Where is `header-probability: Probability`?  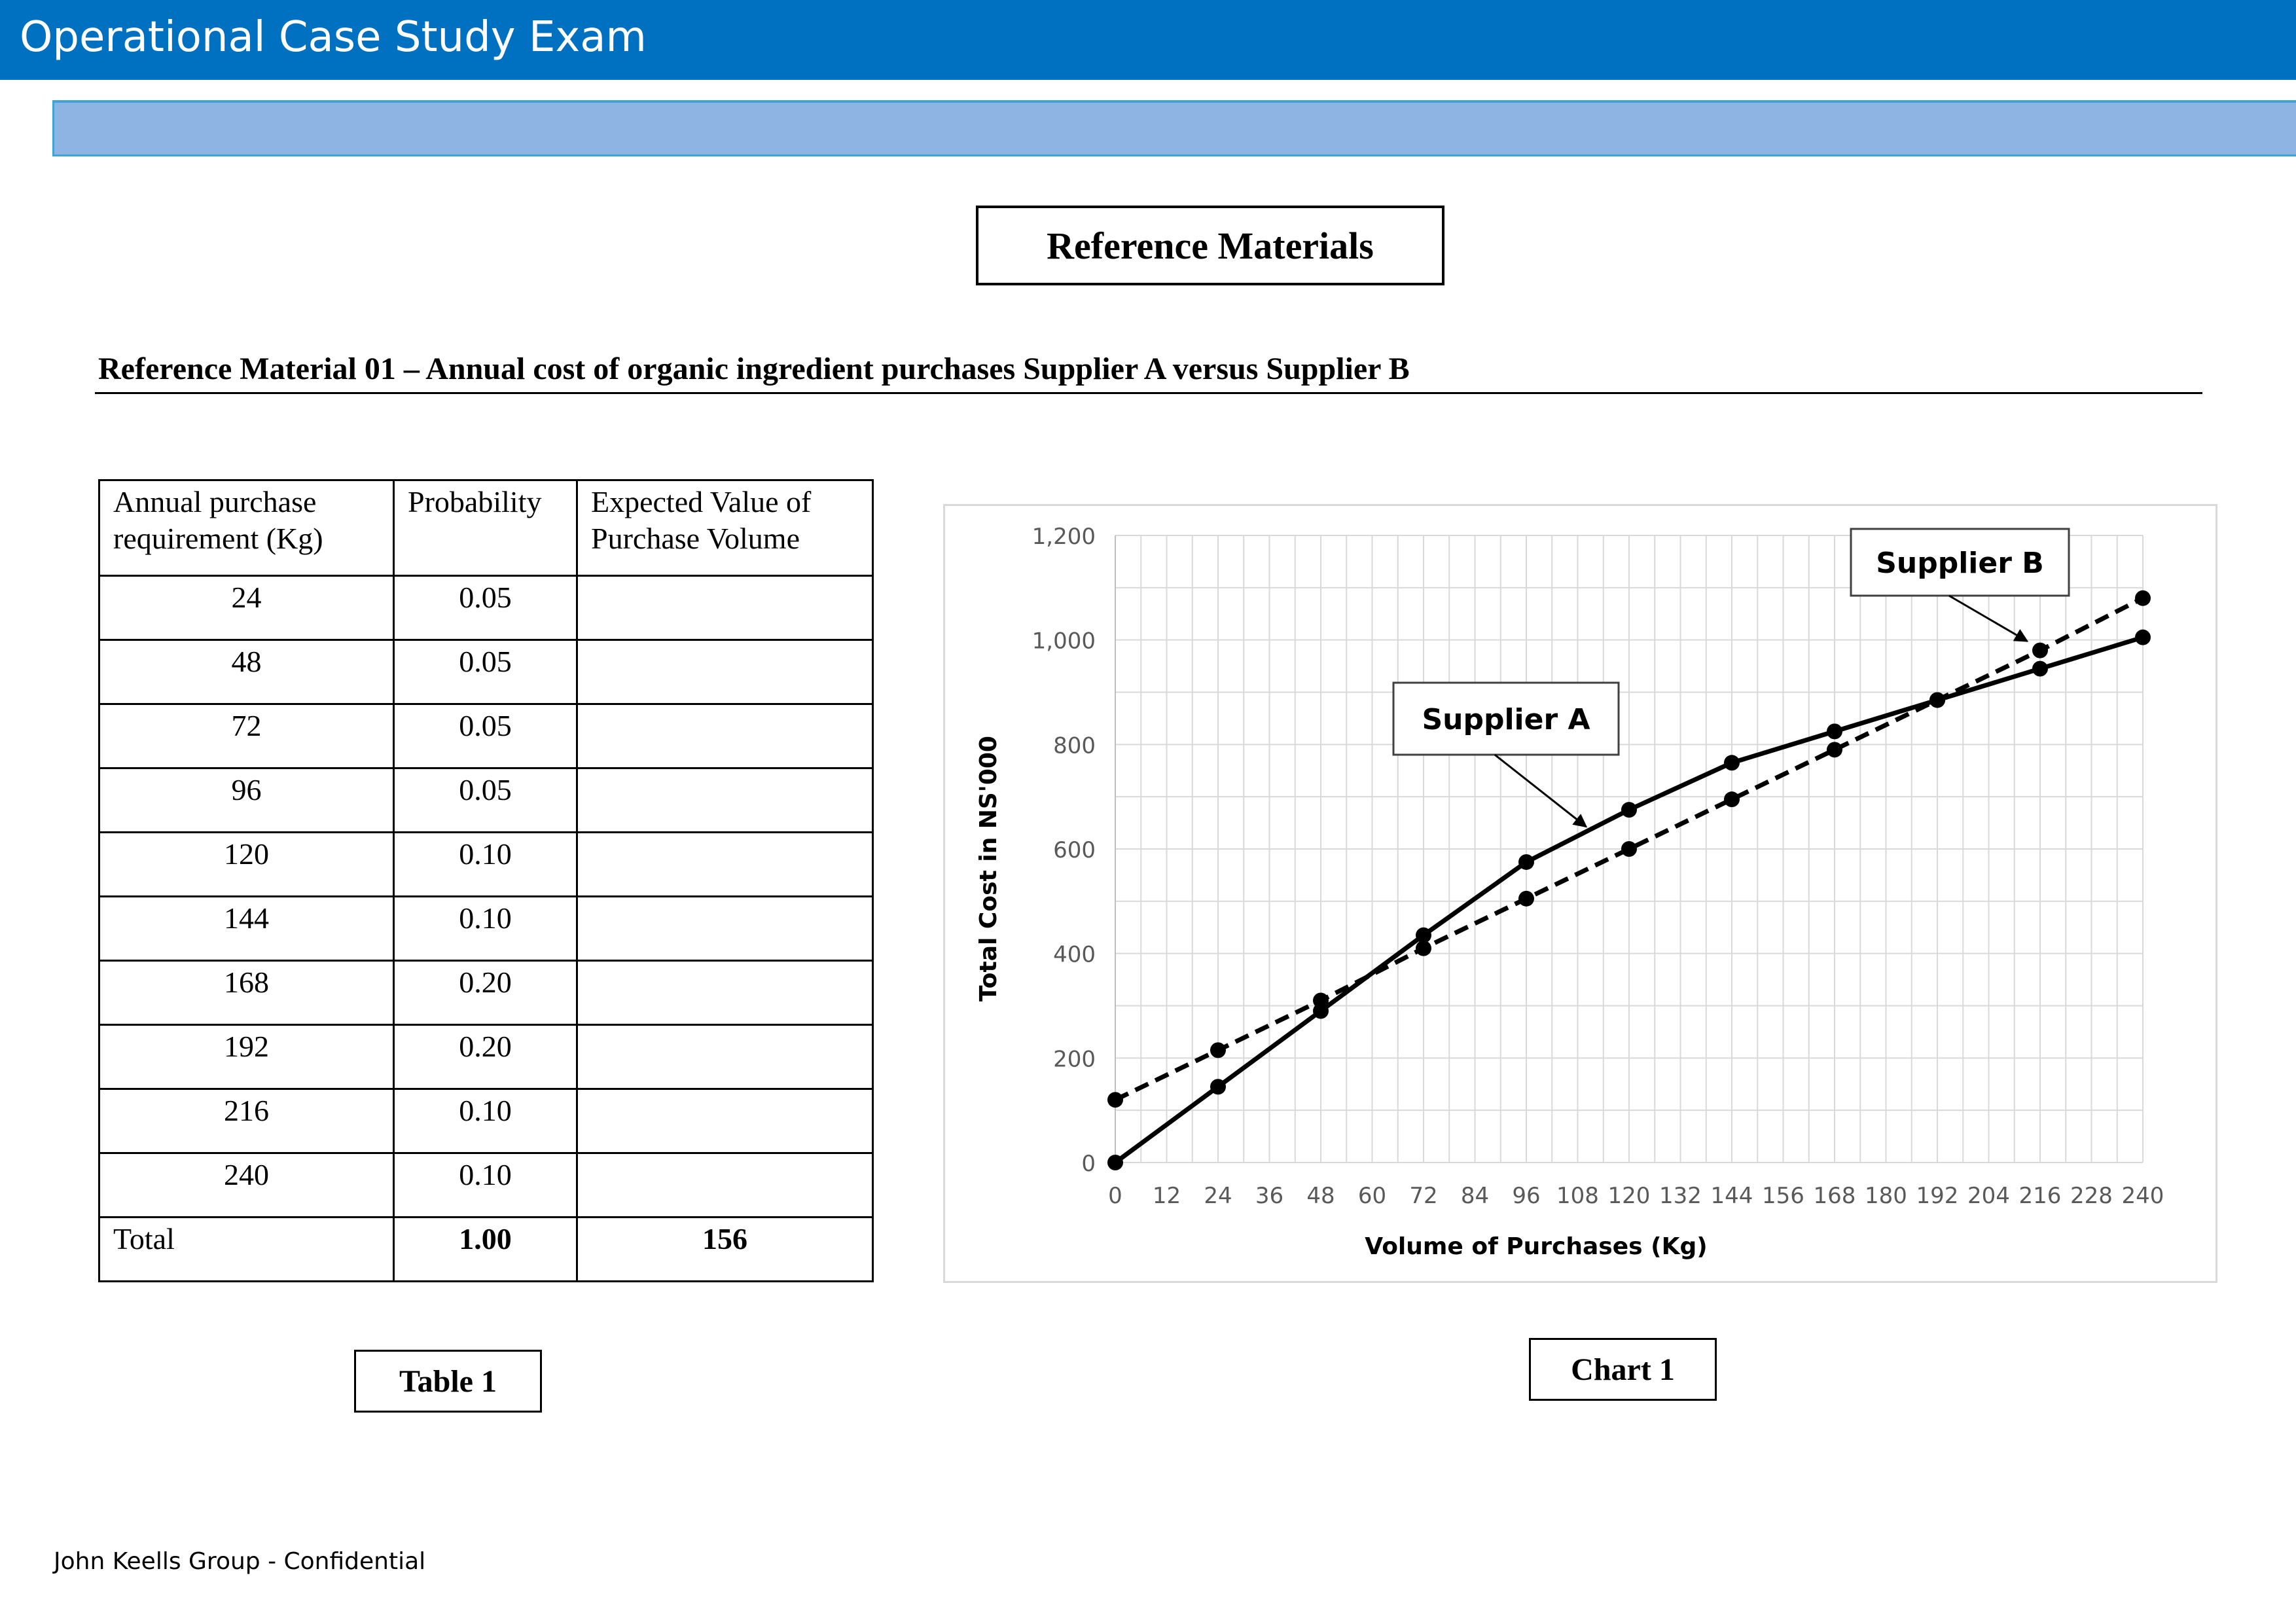 header-probability: Probability is located at coordinates (485, 528).